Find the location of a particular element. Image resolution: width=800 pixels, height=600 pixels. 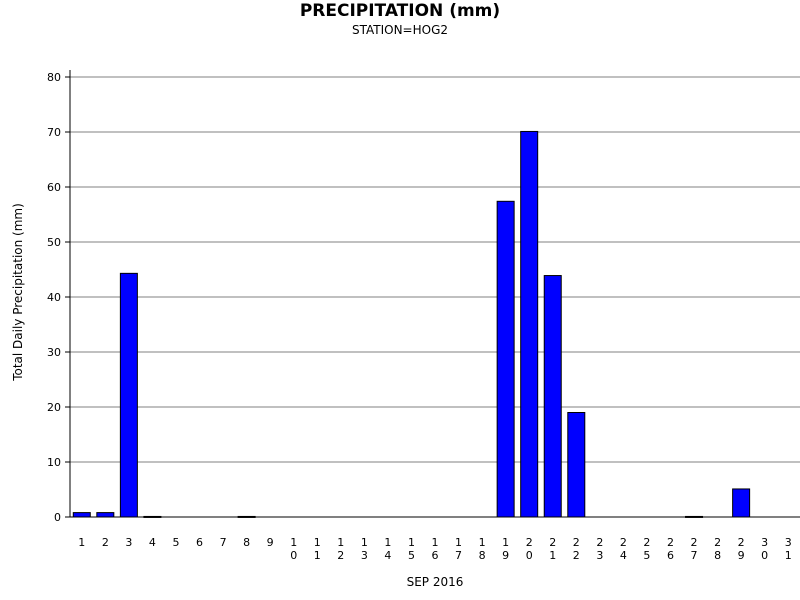

x-tick-label: 5 is located at coordinates (175, 542).